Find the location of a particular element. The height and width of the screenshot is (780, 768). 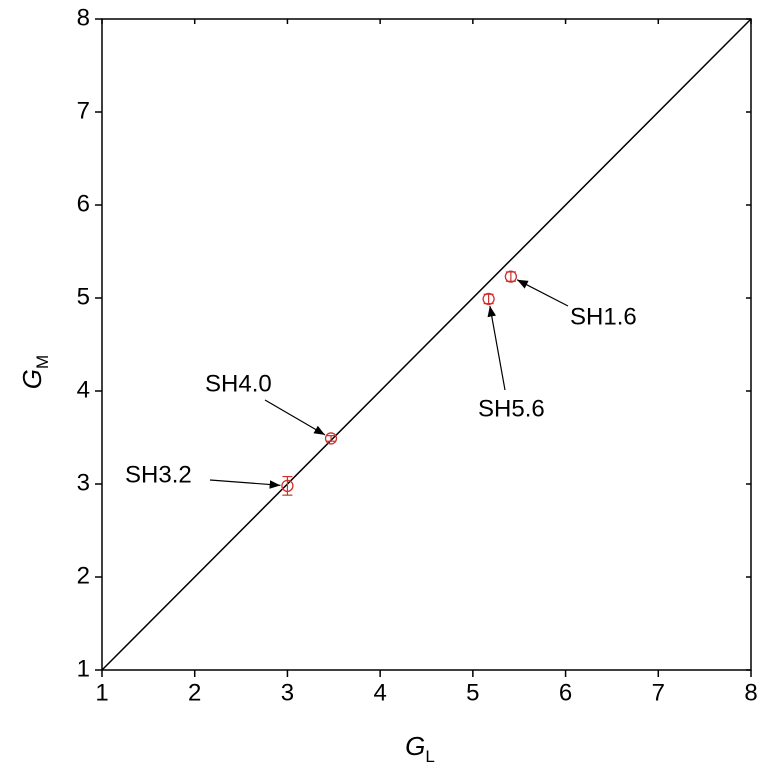

y-tick-label: 5 is located at coordinates (83, 296).